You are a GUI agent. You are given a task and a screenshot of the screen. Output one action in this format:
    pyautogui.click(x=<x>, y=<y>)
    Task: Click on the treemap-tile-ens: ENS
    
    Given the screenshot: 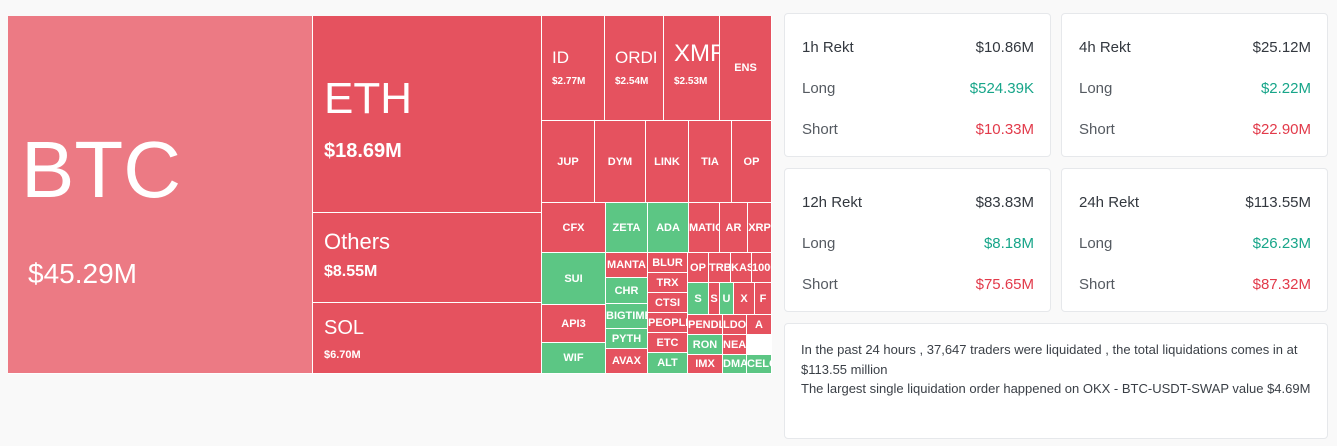 What is the action you would take?
    pyautogui.click(x=746, y=68)
    